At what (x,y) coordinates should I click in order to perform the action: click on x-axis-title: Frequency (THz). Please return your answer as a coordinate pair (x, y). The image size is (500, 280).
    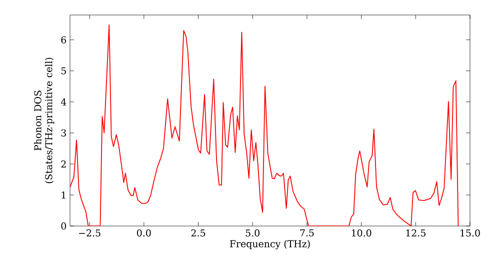
    Looking at the image, I should click on (270, 245).